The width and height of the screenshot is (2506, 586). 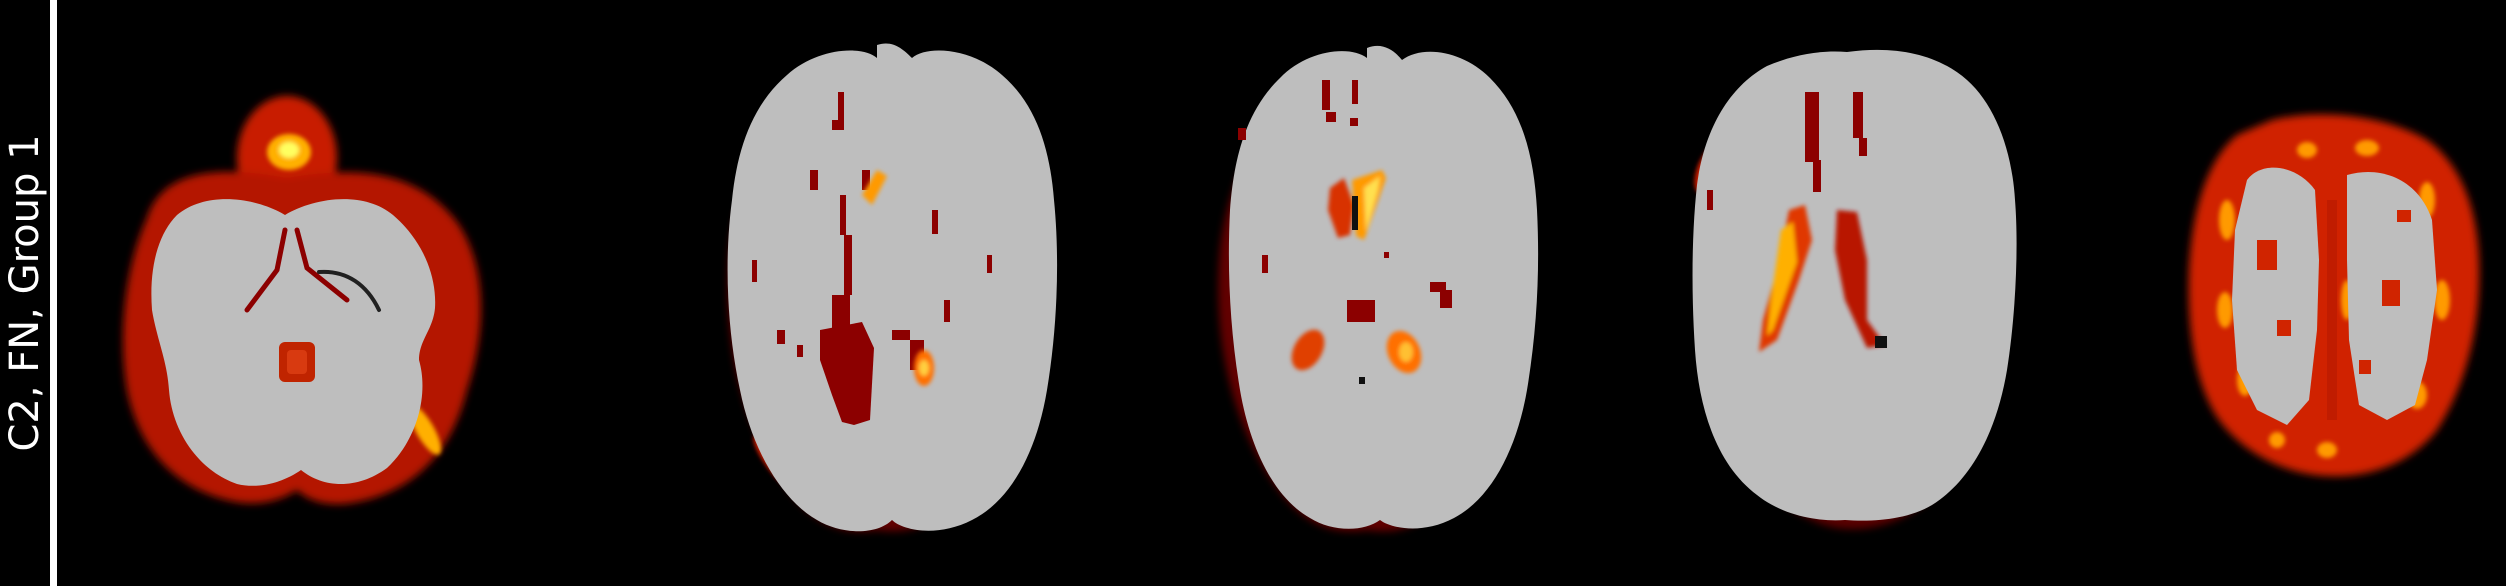 I want to click on slice-4-midline-structures, so click(x=1787, y=151).